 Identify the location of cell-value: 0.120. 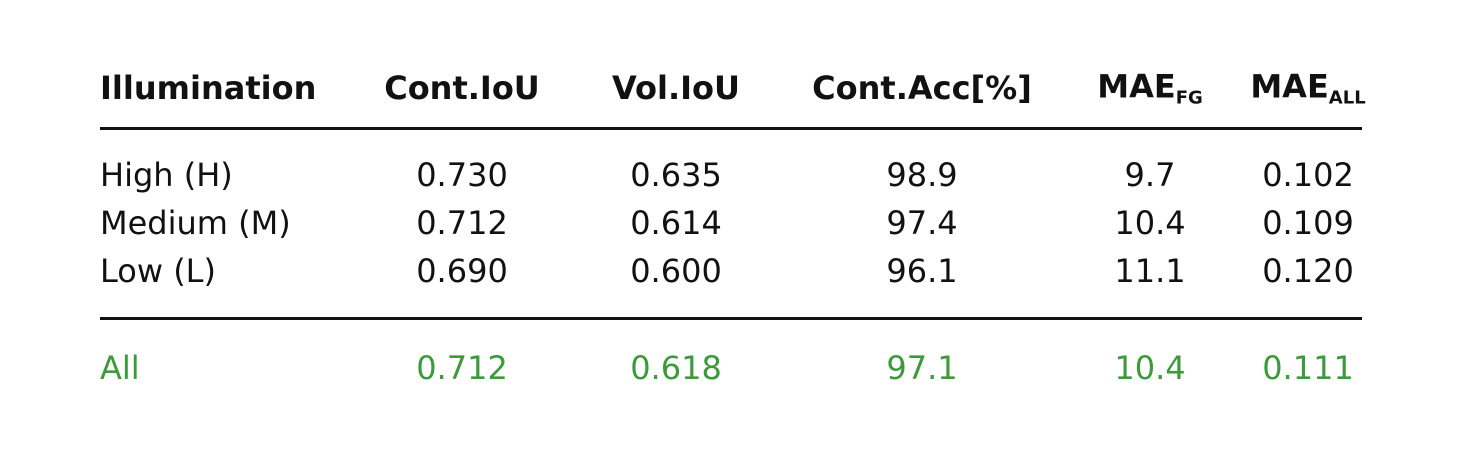
(1308, 271).